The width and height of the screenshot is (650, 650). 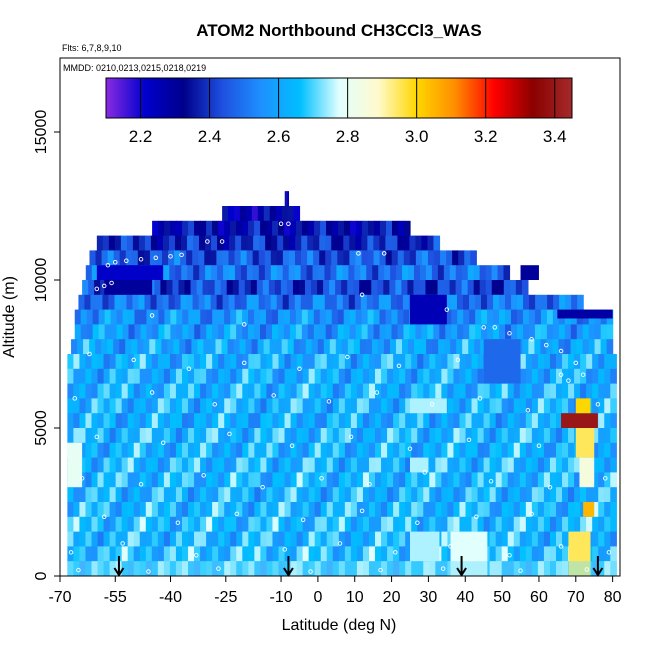 What do you see at coordinates (210, 136) in the screenshot?
I see `colorbar-tick-label: 2.4` at bounding box center [210, 136].